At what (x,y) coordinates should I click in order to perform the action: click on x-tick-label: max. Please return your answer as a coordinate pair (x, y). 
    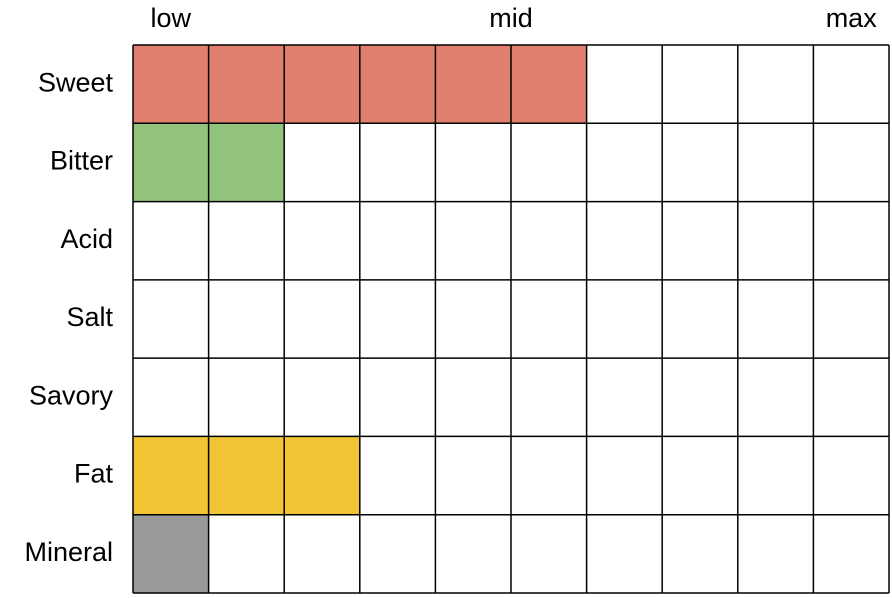
    Looking at the image, I should click on (852, 18).